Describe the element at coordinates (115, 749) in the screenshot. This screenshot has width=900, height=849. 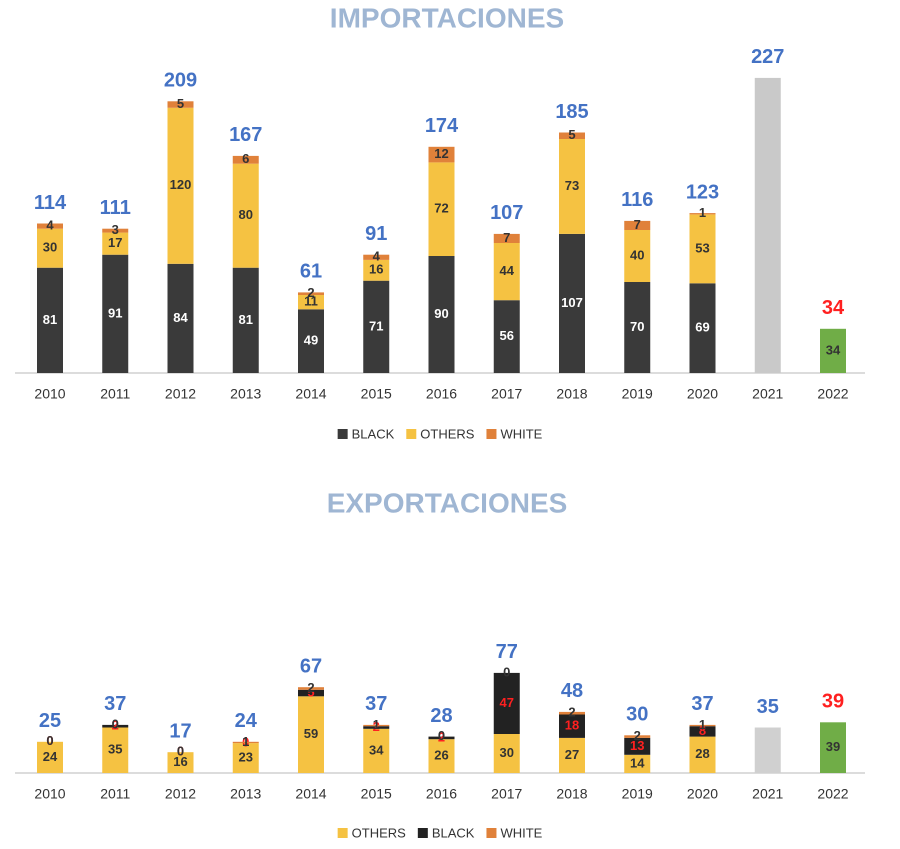
I see `segment-label: 35` at that location.